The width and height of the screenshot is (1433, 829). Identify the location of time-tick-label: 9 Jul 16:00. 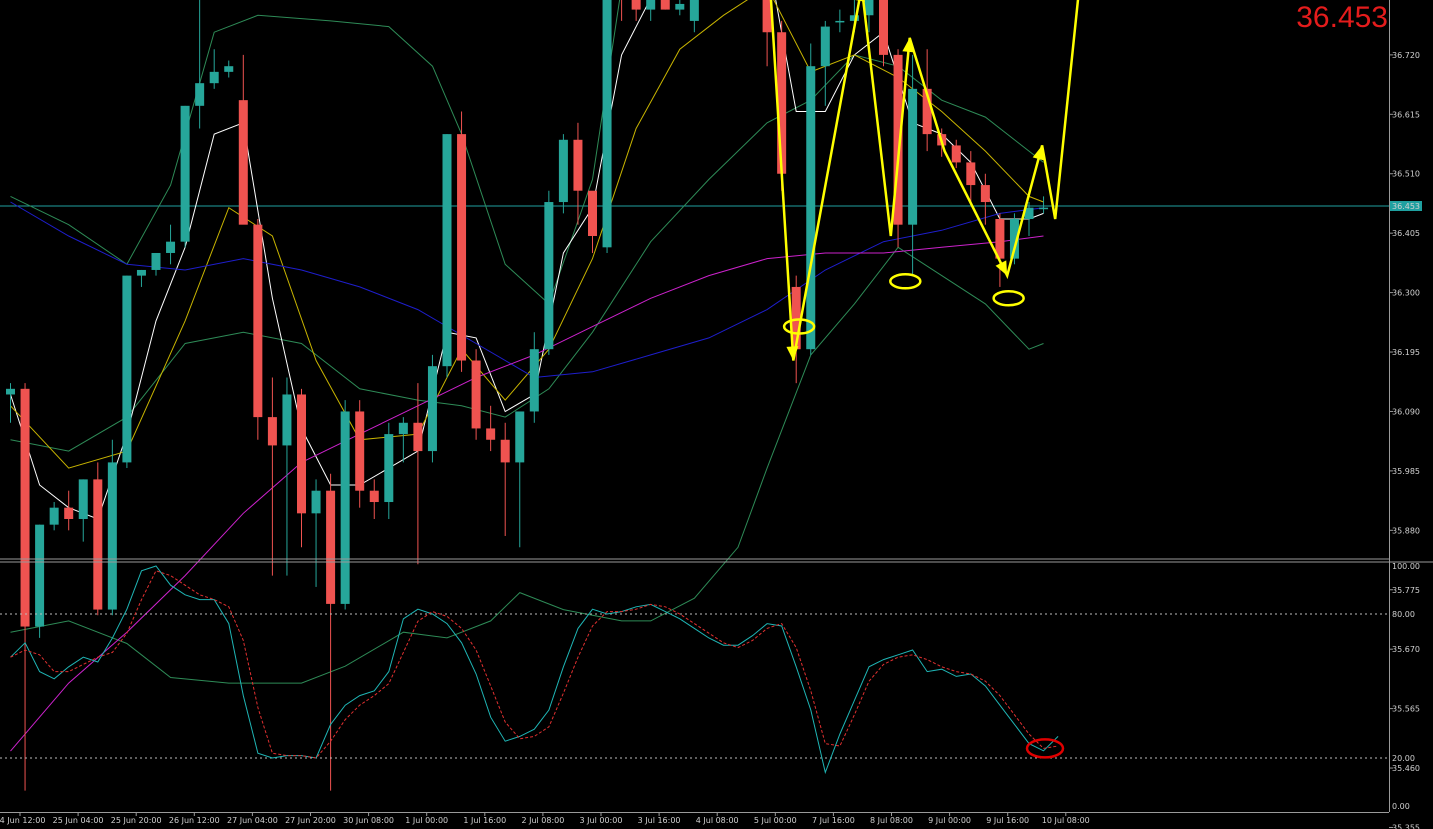
(1007, 820).